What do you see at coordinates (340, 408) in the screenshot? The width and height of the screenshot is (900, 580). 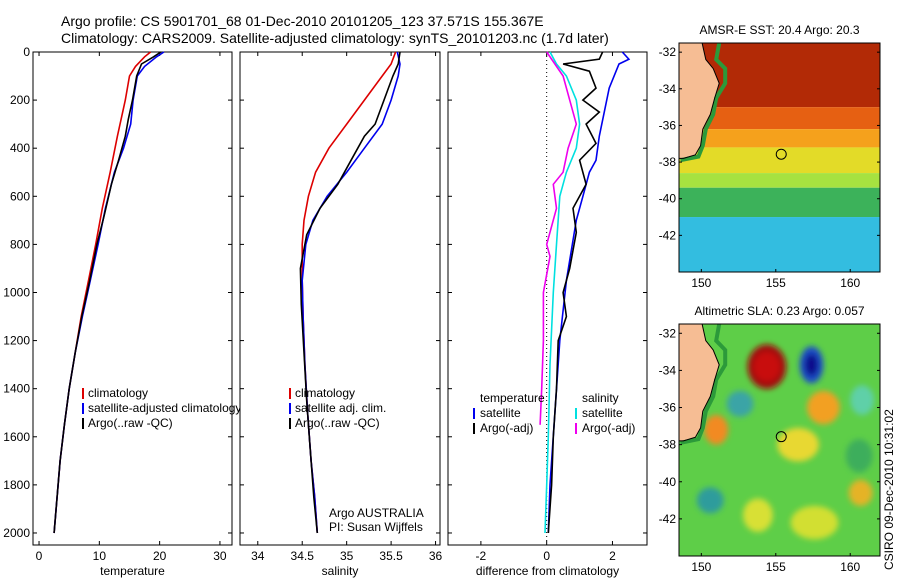 I see `legend-label: satellite adj. clim.` at bounding box center [340, 408].